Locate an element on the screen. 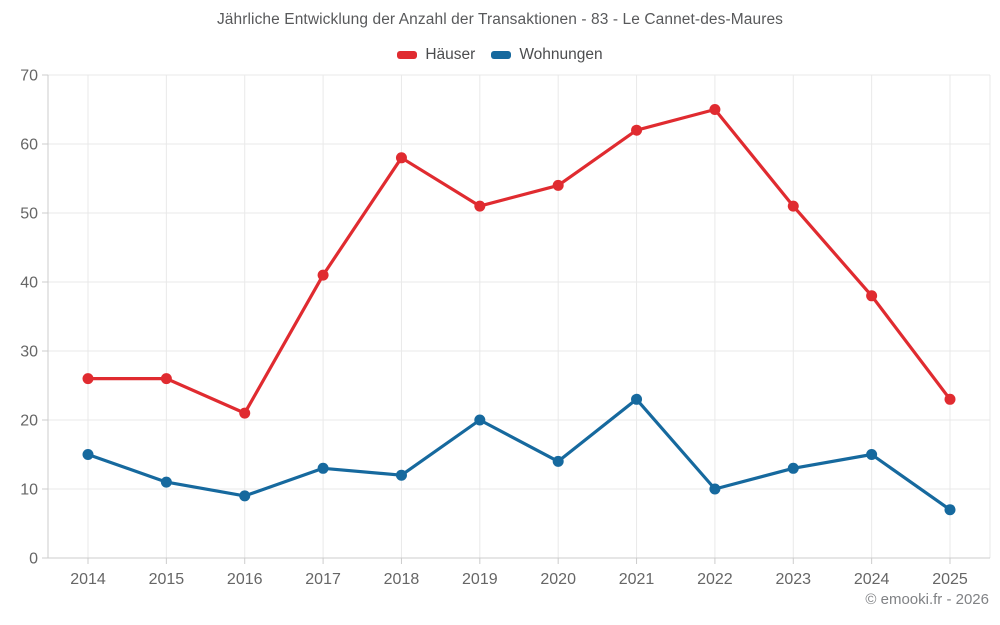 The image size is (1000, 625). data-point-wohnungen-2014 is located at coordinates (88, 454).